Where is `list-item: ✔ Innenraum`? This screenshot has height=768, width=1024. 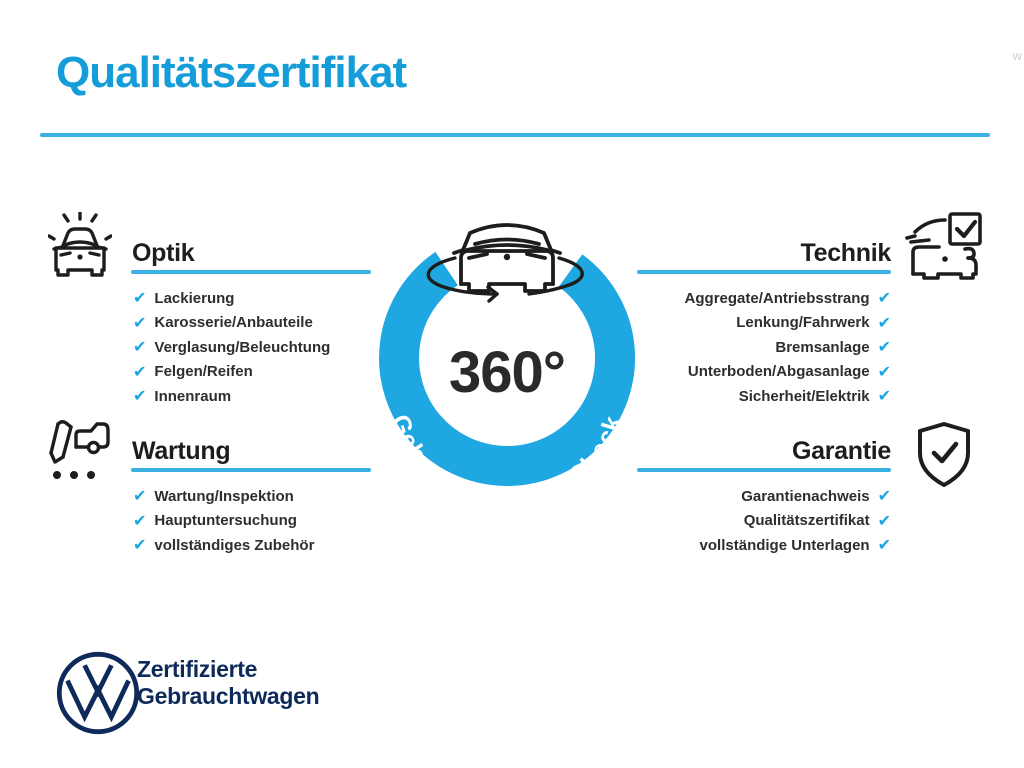 list-item: ✔ Innenraum is located at coordinates (231, 396).